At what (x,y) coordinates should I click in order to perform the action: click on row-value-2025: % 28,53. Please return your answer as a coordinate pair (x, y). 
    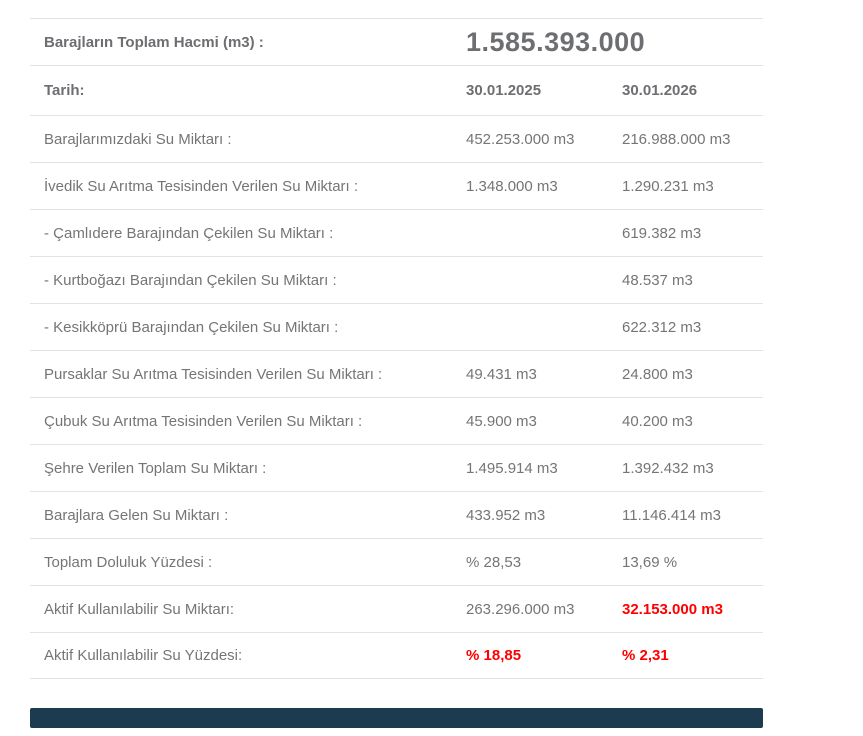
    Looking at the image, I should click on (494, 562).